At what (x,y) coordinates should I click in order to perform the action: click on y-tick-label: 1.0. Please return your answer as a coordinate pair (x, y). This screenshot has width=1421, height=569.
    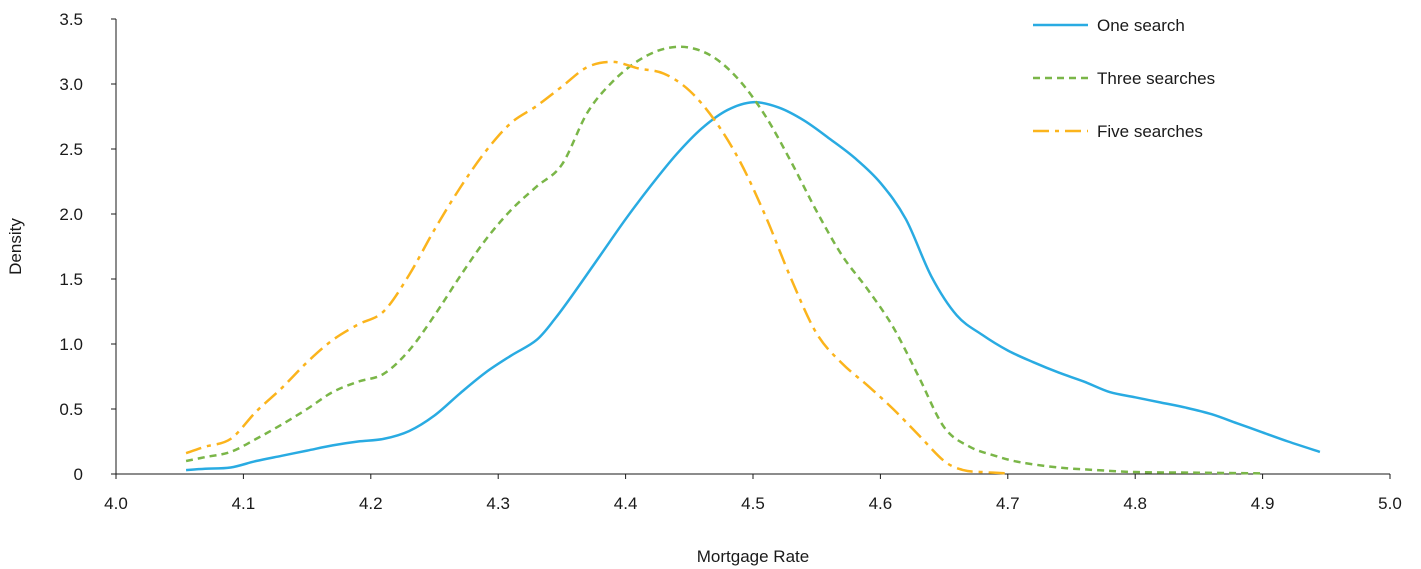
    Looking at the image, I should click on (71, 344).